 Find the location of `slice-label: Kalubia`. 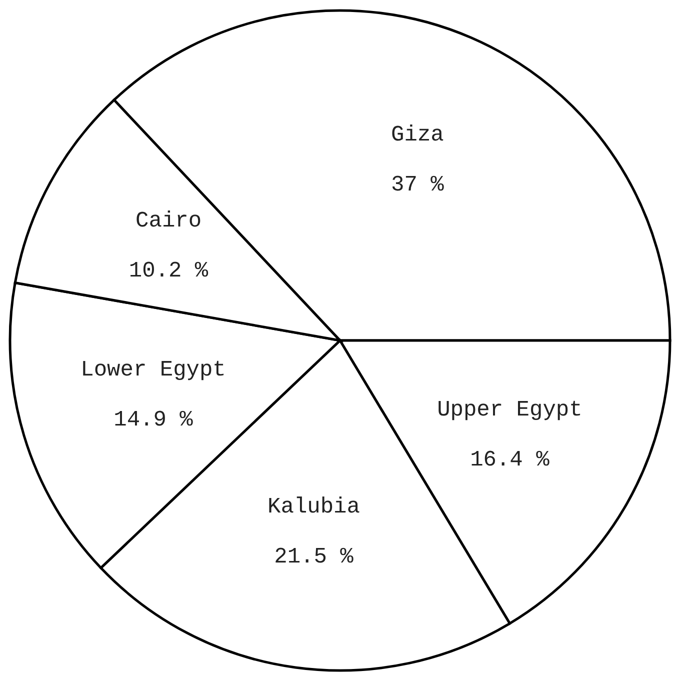

slice-label: Kalubia is located at coordinates (314, 507).